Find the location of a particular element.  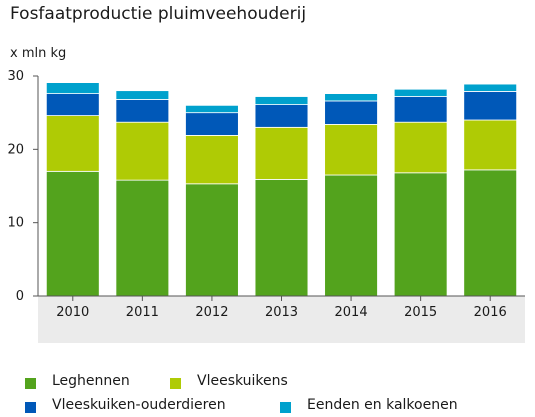

y-tick-label: 30 is located at coordinates (15, 76).